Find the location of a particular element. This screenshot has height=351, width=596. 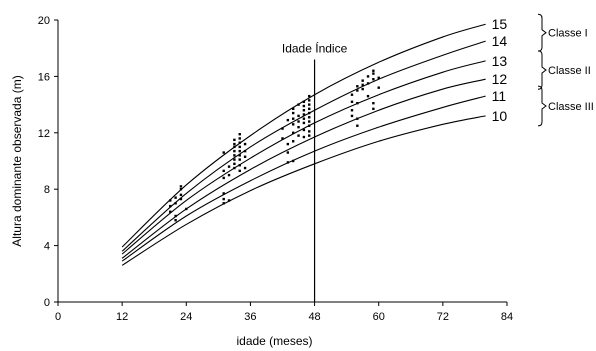

x-tick-label: 24 is located at coordinates (186, 317).